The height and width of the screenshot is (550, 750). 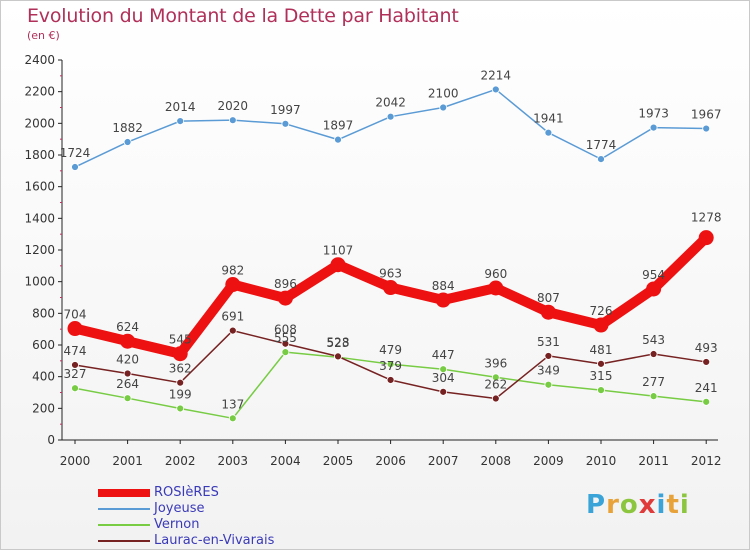 What do you see at coordinates (214, 540) in the screenshot?
I see `legend-label: Laurac-en-Vivarais` at bounding box center [214, 540].